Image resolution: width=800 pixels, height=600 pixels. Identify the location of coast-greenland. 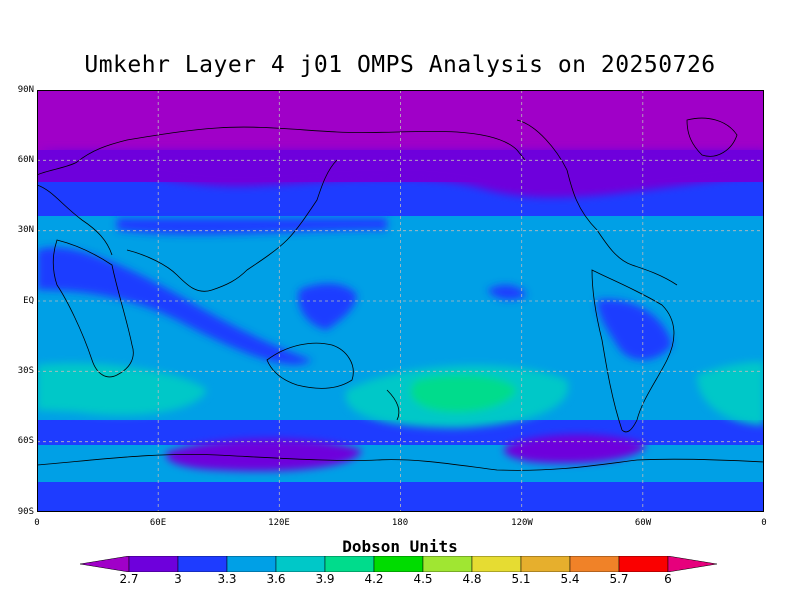
(712, 137).